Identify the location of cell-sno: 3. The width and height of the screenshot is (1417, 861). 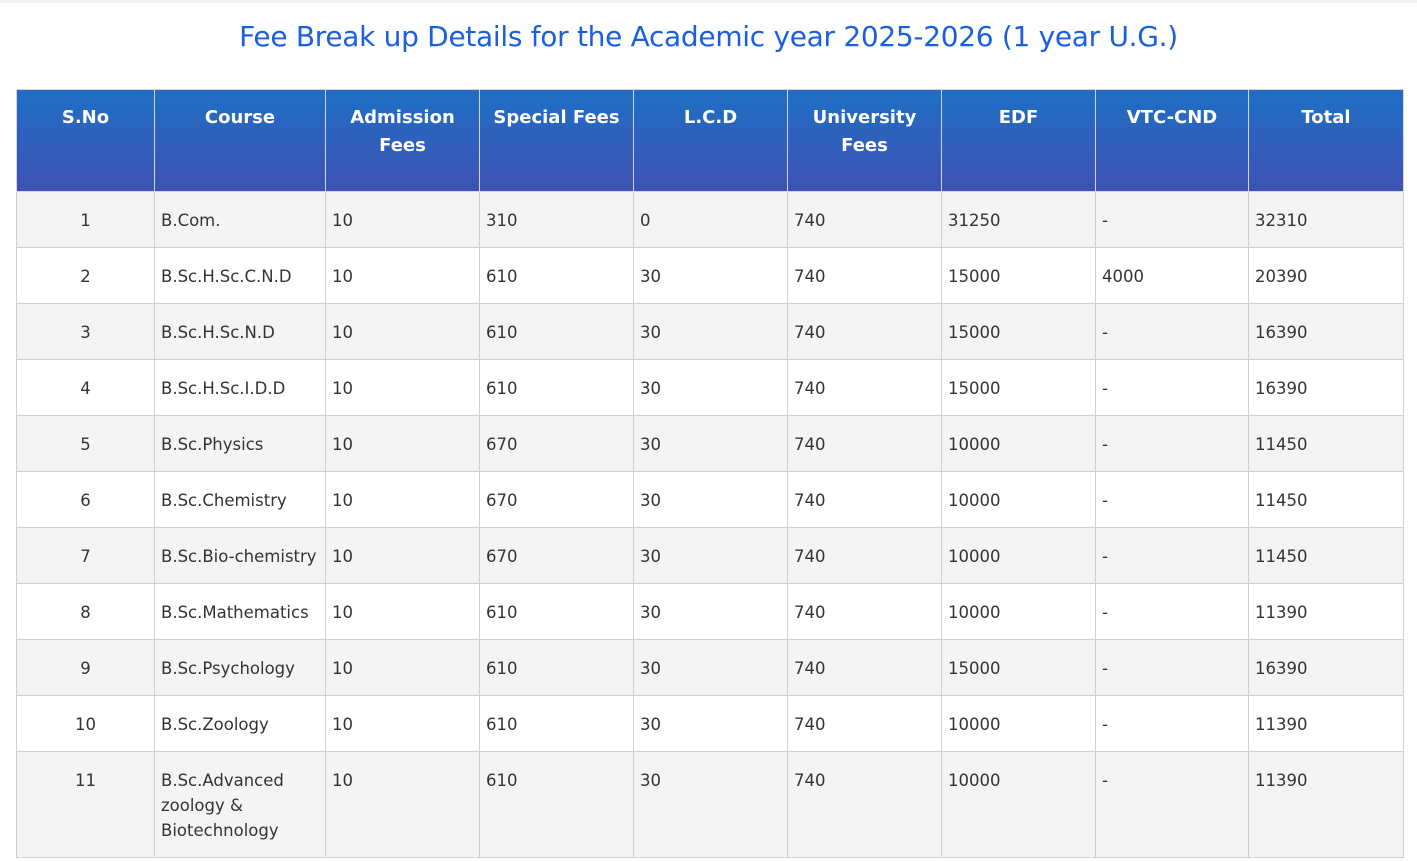
(85, 331).